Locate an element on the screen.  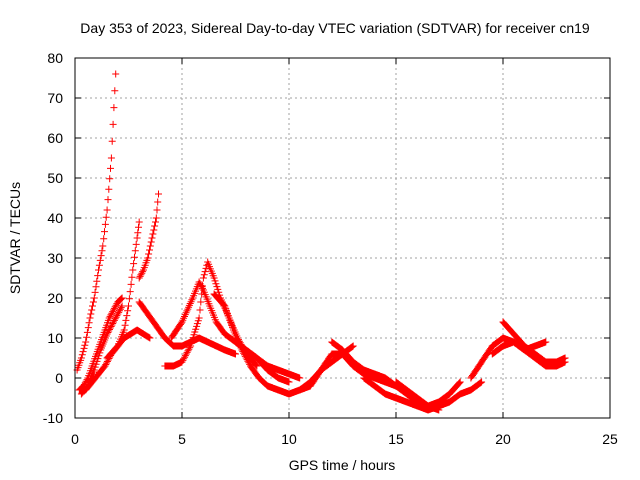
x-tick-label: 20 is located at coordinates (503, 439).